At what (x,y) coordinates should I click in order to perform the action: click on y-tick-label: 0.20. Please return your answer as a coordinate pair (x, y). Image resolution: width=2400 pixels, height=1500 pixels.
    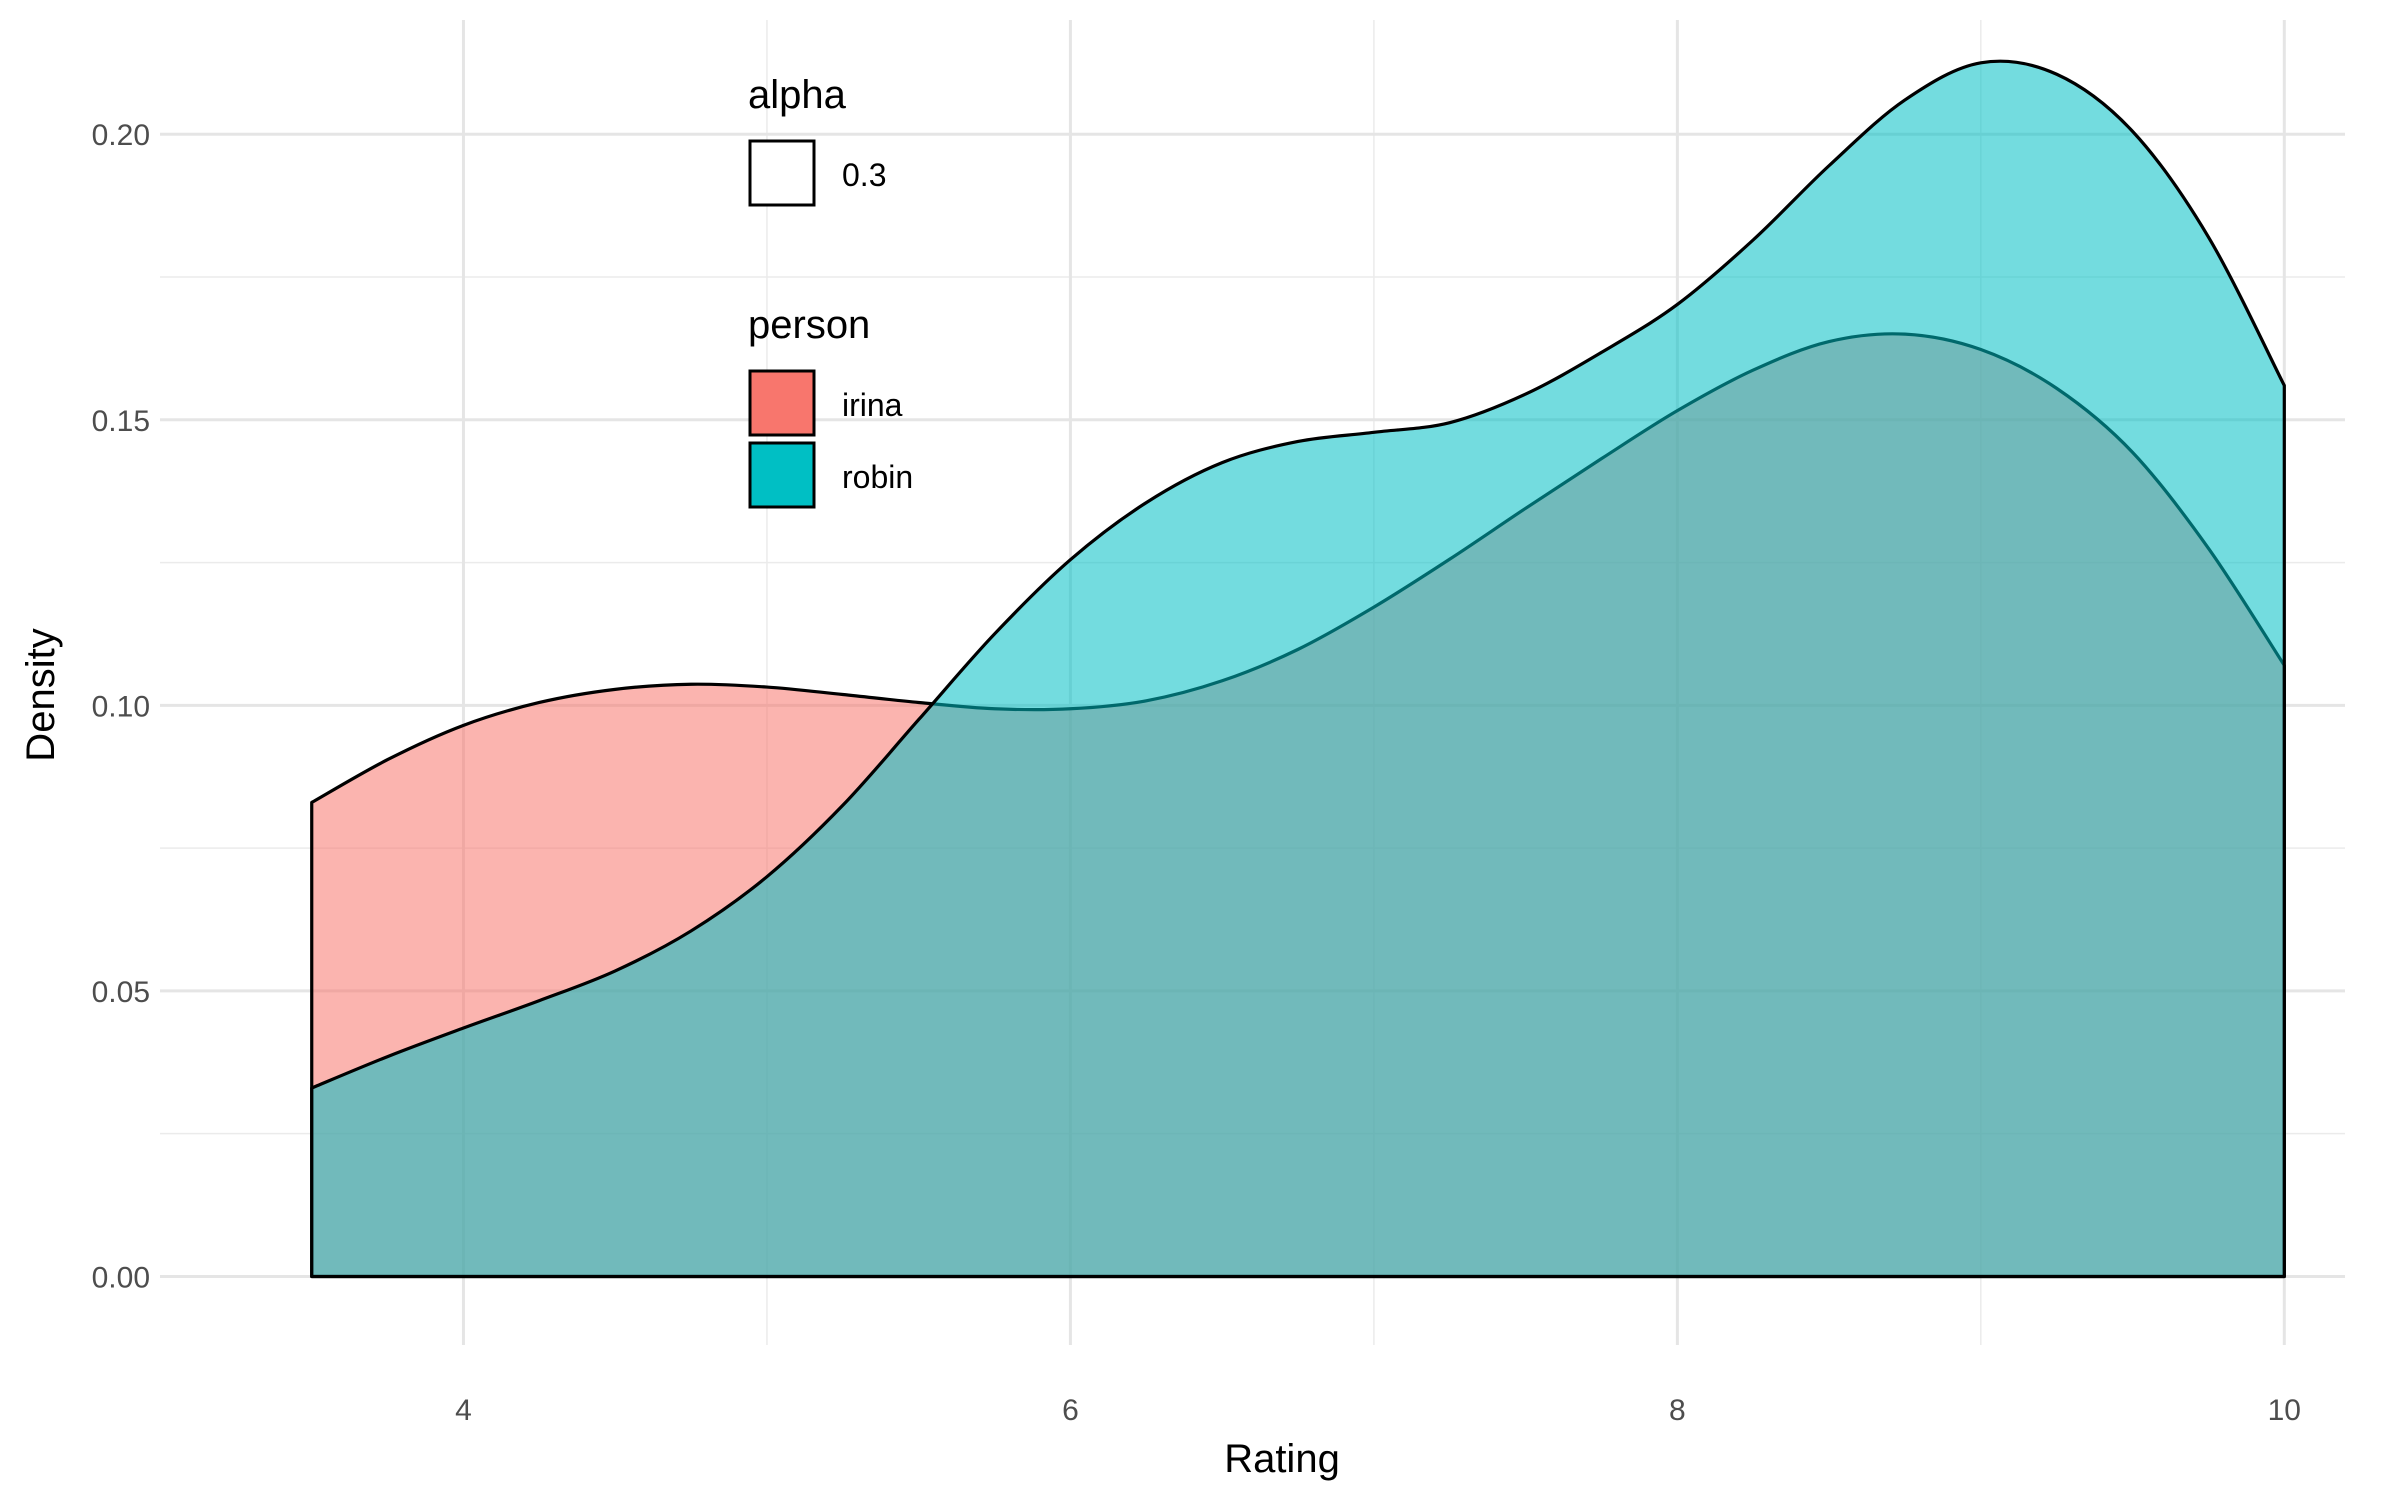
    Looking at the image, I should click on (121, 135).